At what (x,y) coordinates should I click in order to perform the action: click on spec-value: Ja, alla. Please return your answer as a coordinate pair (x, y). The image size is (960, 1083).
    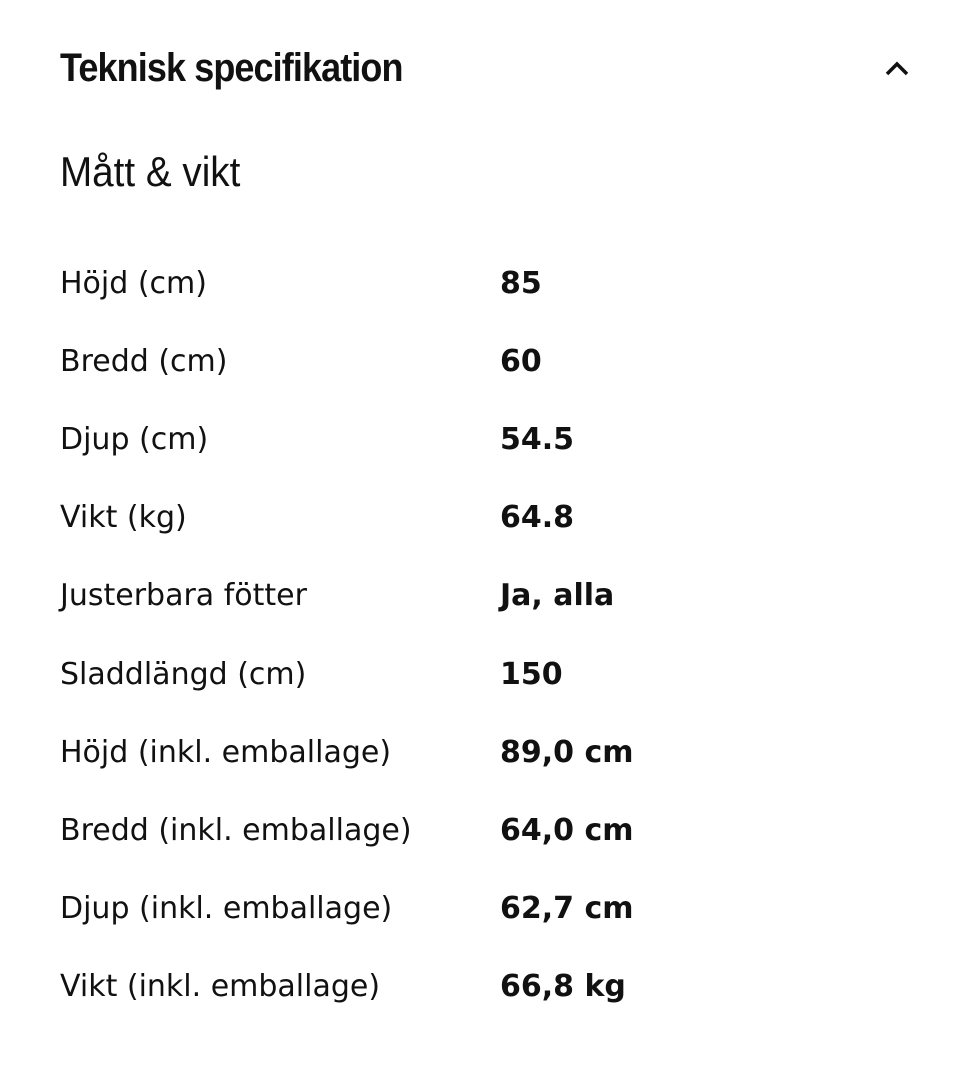
    Looking at the image, I should click on (557, 596).